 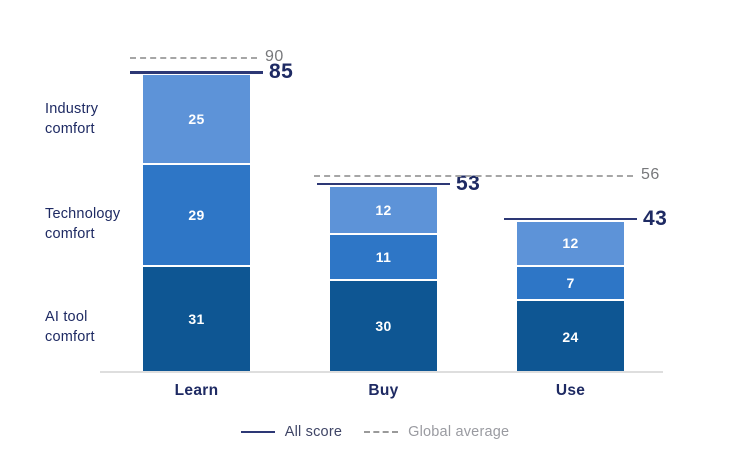 What do you see at coordinates (383, 390) in the screenshot?
I see `category-label-buy: Buy` at bounding box center [383, 390].